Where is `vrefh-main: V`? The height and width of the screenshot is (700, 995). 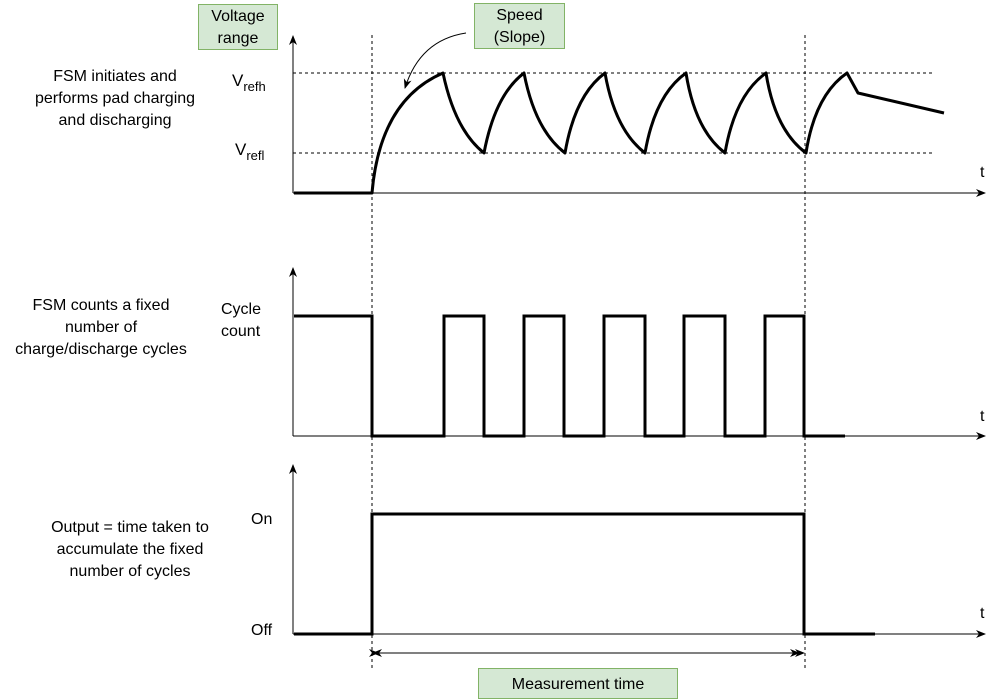
vrefh-main: V is located at coordinates (238, 80).